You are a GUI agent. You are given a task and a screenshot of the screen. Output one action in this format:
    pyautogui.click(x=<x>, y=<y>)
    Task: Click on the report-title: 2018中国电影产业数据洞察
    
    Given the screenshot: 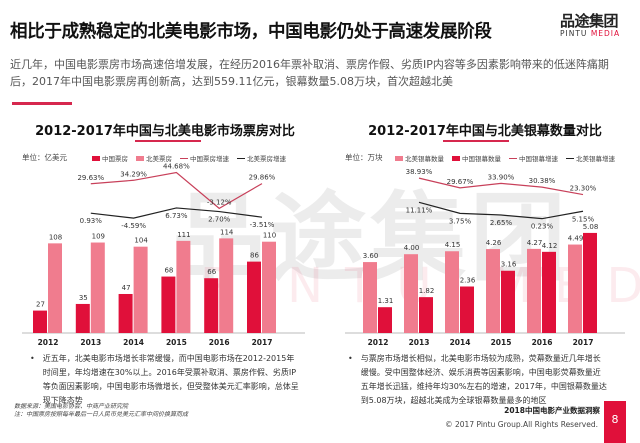 What is the action you would take?
    pyautogui.click(x=552, y=410)
    